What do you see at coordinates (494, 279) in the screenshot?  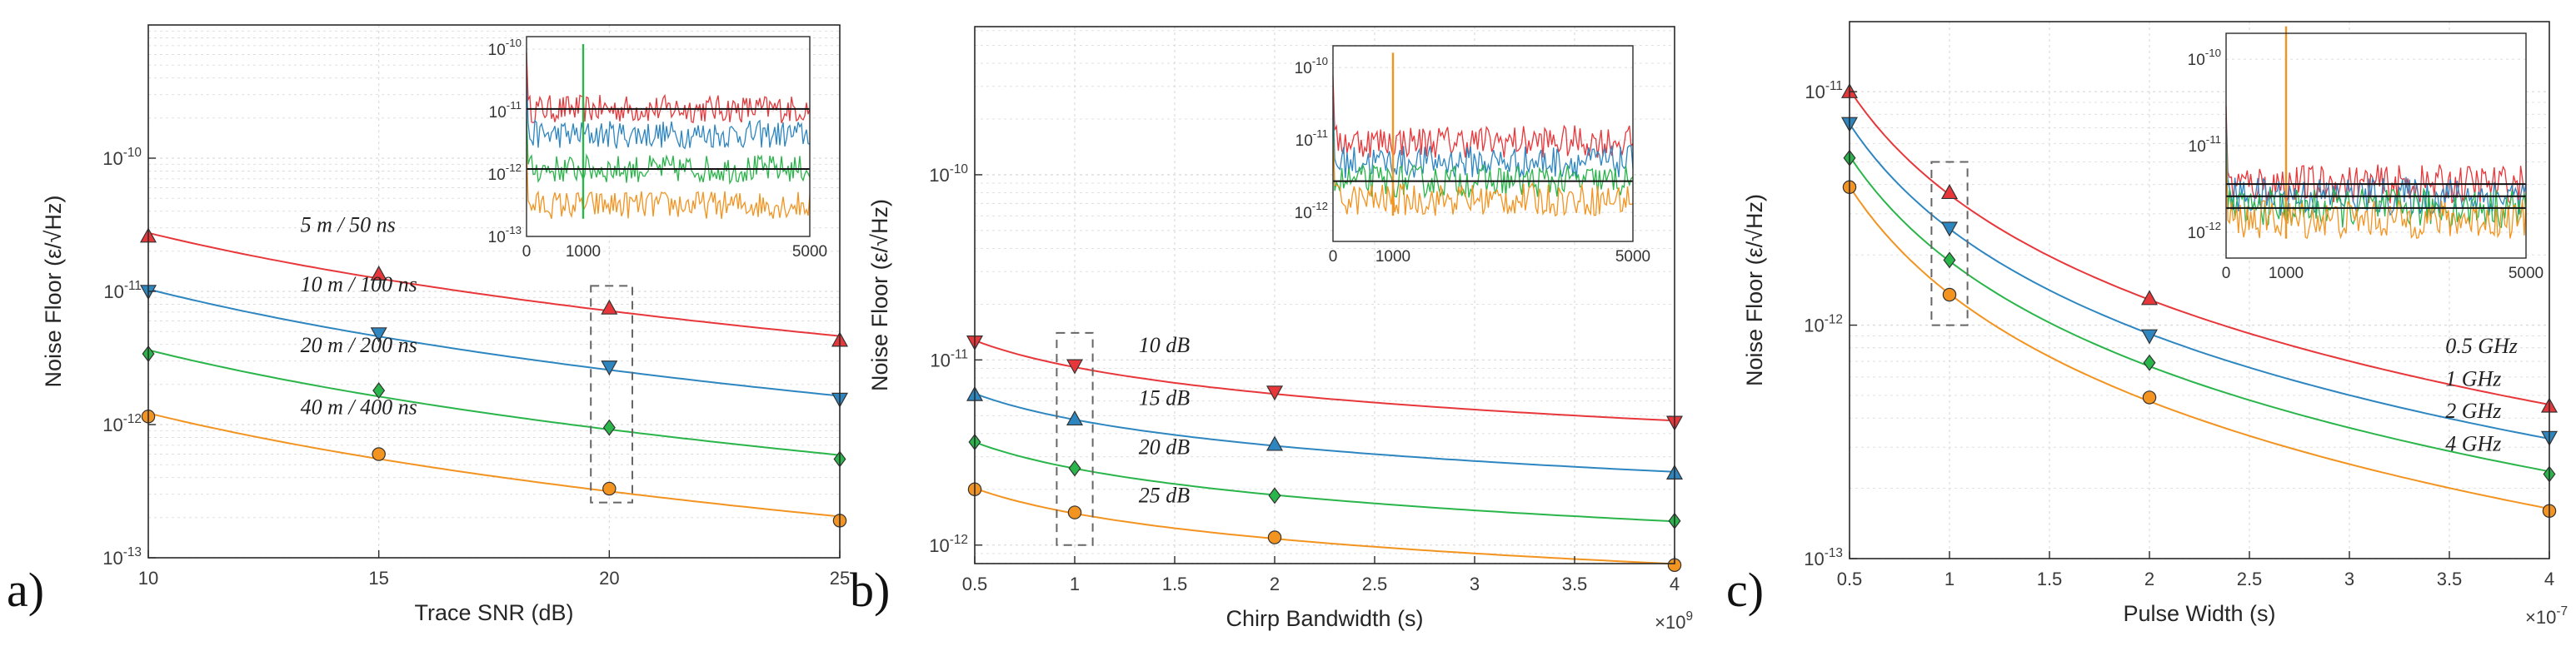 I see `series-0: 5 m / 50 ns` at bounding box center [494, 279].